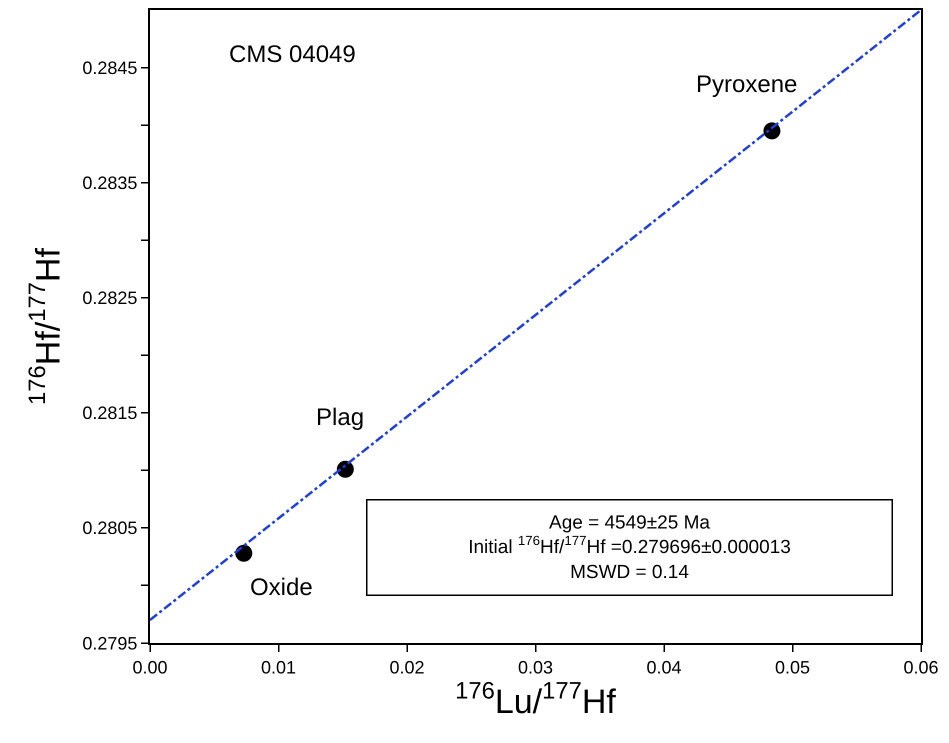 This screenshot has height=743, width=949. What do you see at coordinates (110, 643) in the screenshot?
I see `y-tick-label: 0.2795` at bounding box center [110, 643].